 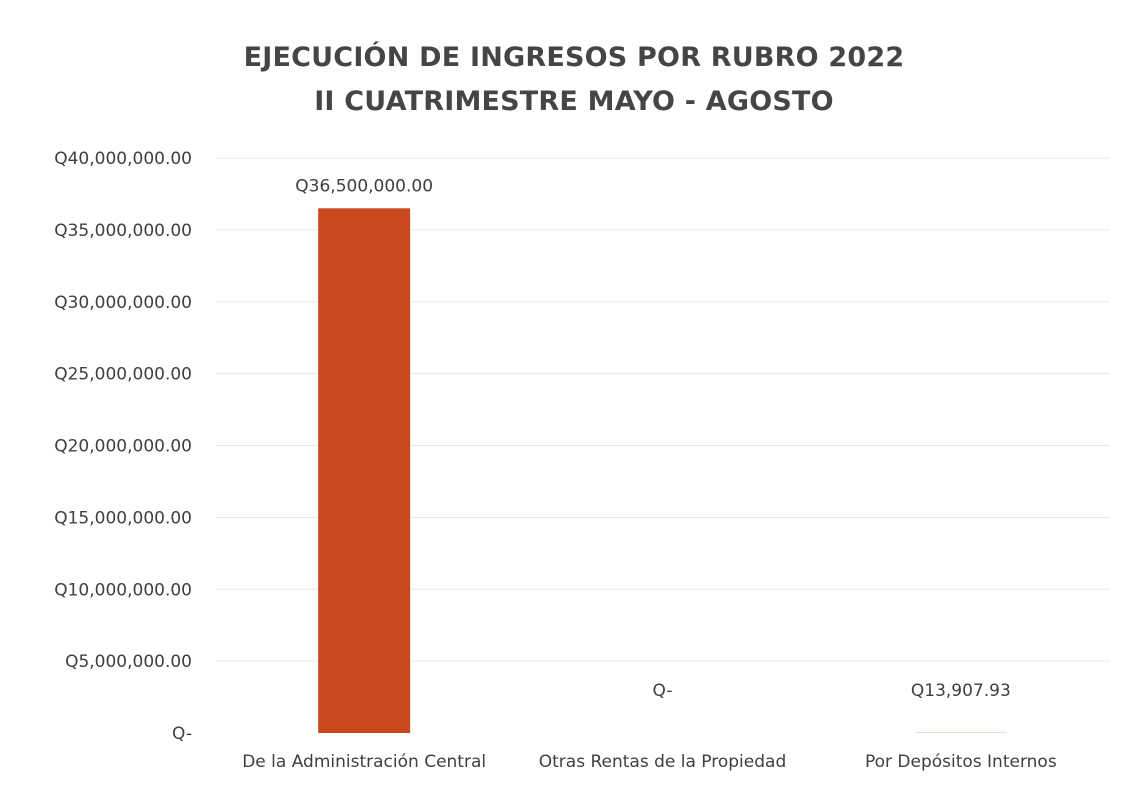 I want to click on x-tick-label: Por Depósitos Internos, so click(x=961, y=762).